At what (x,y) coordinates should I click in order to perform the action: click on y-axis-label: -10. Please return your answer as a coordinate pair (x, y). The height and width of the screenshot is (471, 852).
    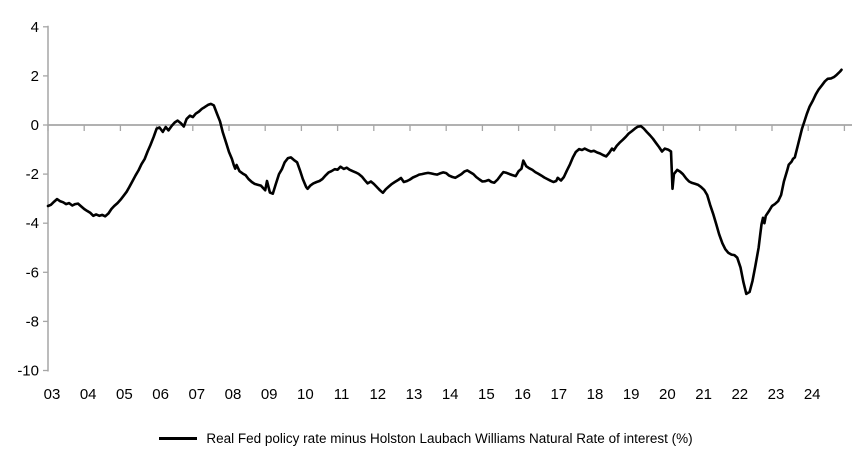
    Looking at the image, I should click on (28, 371).